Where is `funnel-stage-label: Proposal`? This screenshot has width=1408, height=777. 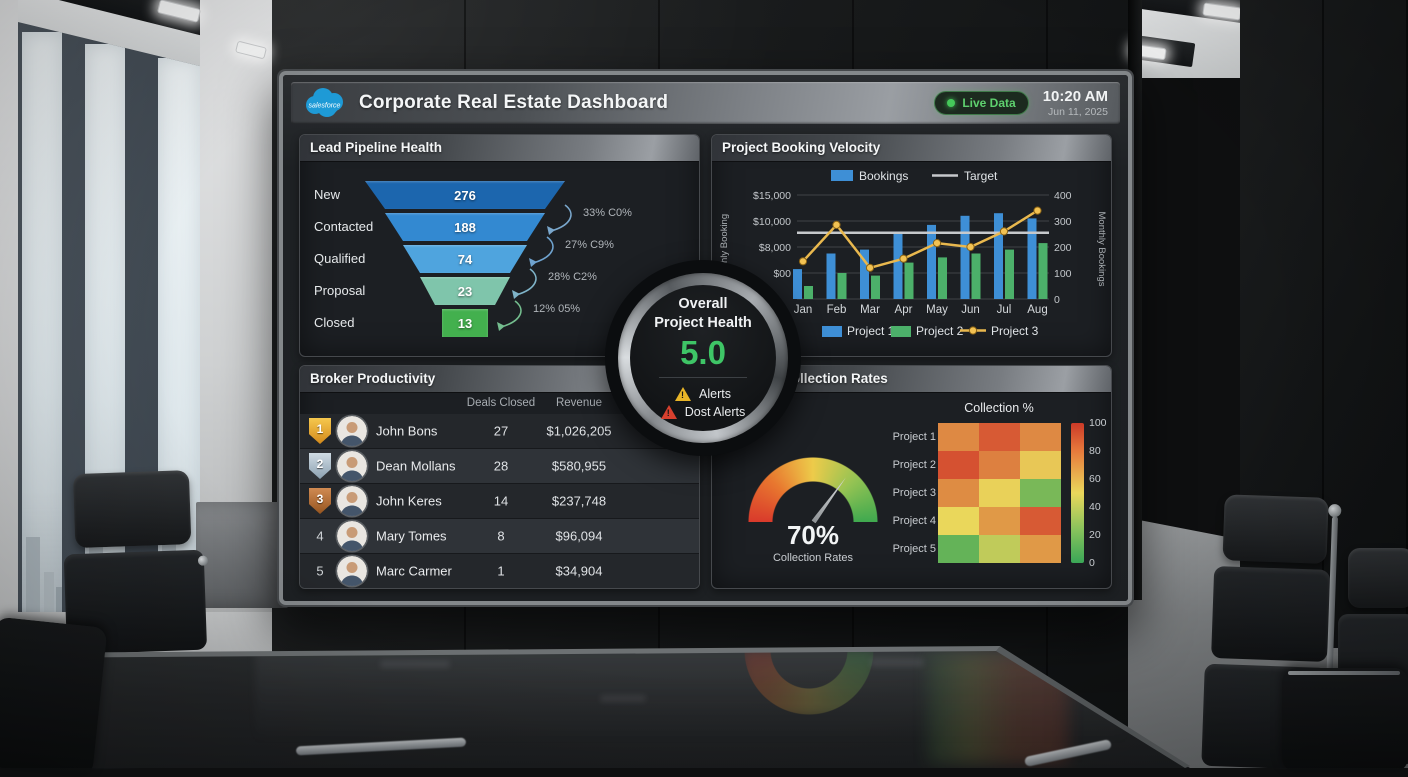 funnel-stage-label: Proposal is located at coordinates (340, 290).